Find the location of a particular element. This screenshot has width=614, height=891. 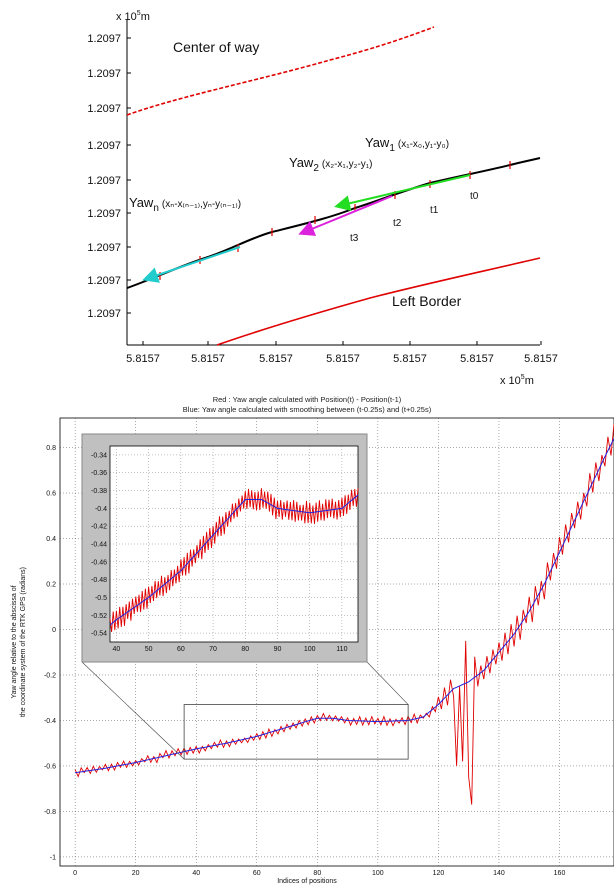

inset-x-tick-label: 110 is located at coordinates (341, 649).